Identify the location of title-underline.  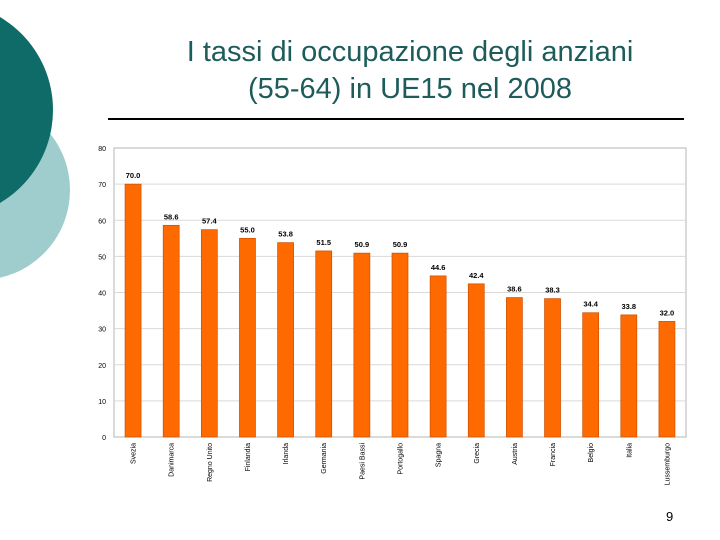
(396, 119).